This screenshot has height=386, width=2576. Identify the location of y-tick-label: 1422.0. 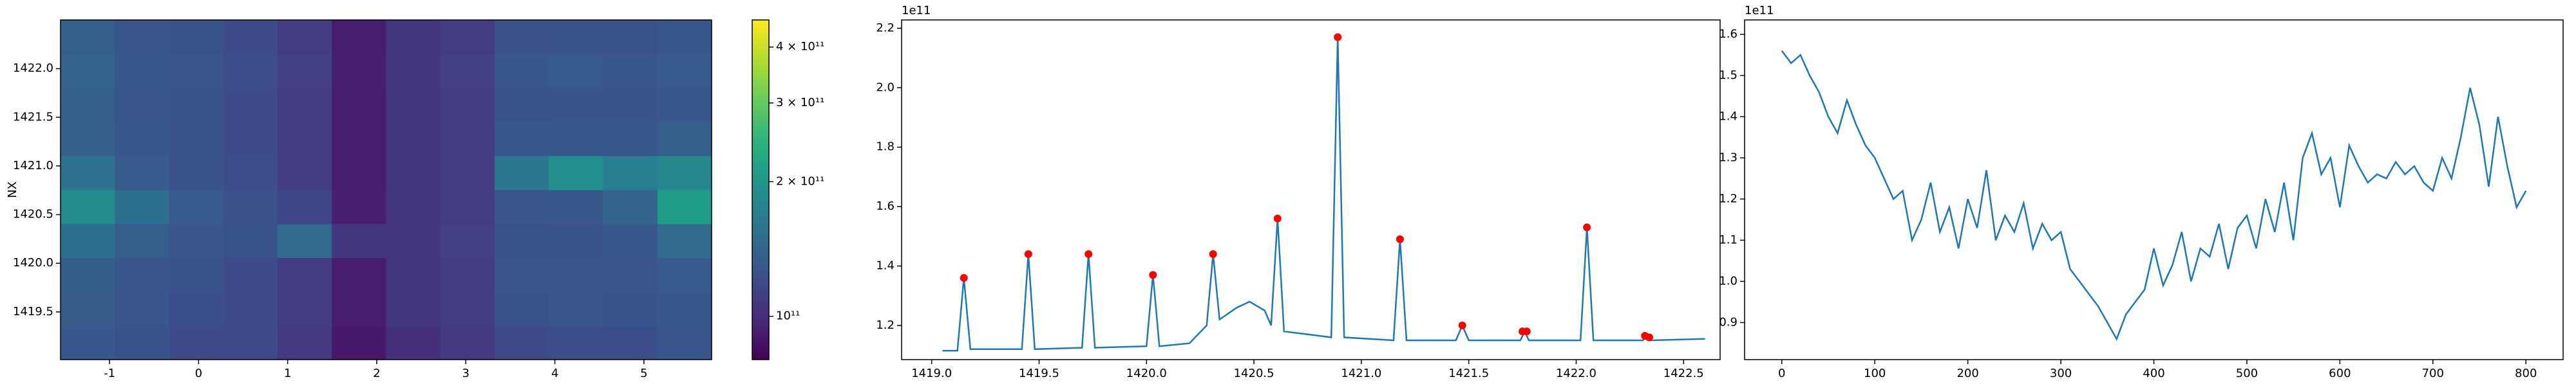
(33, 68).